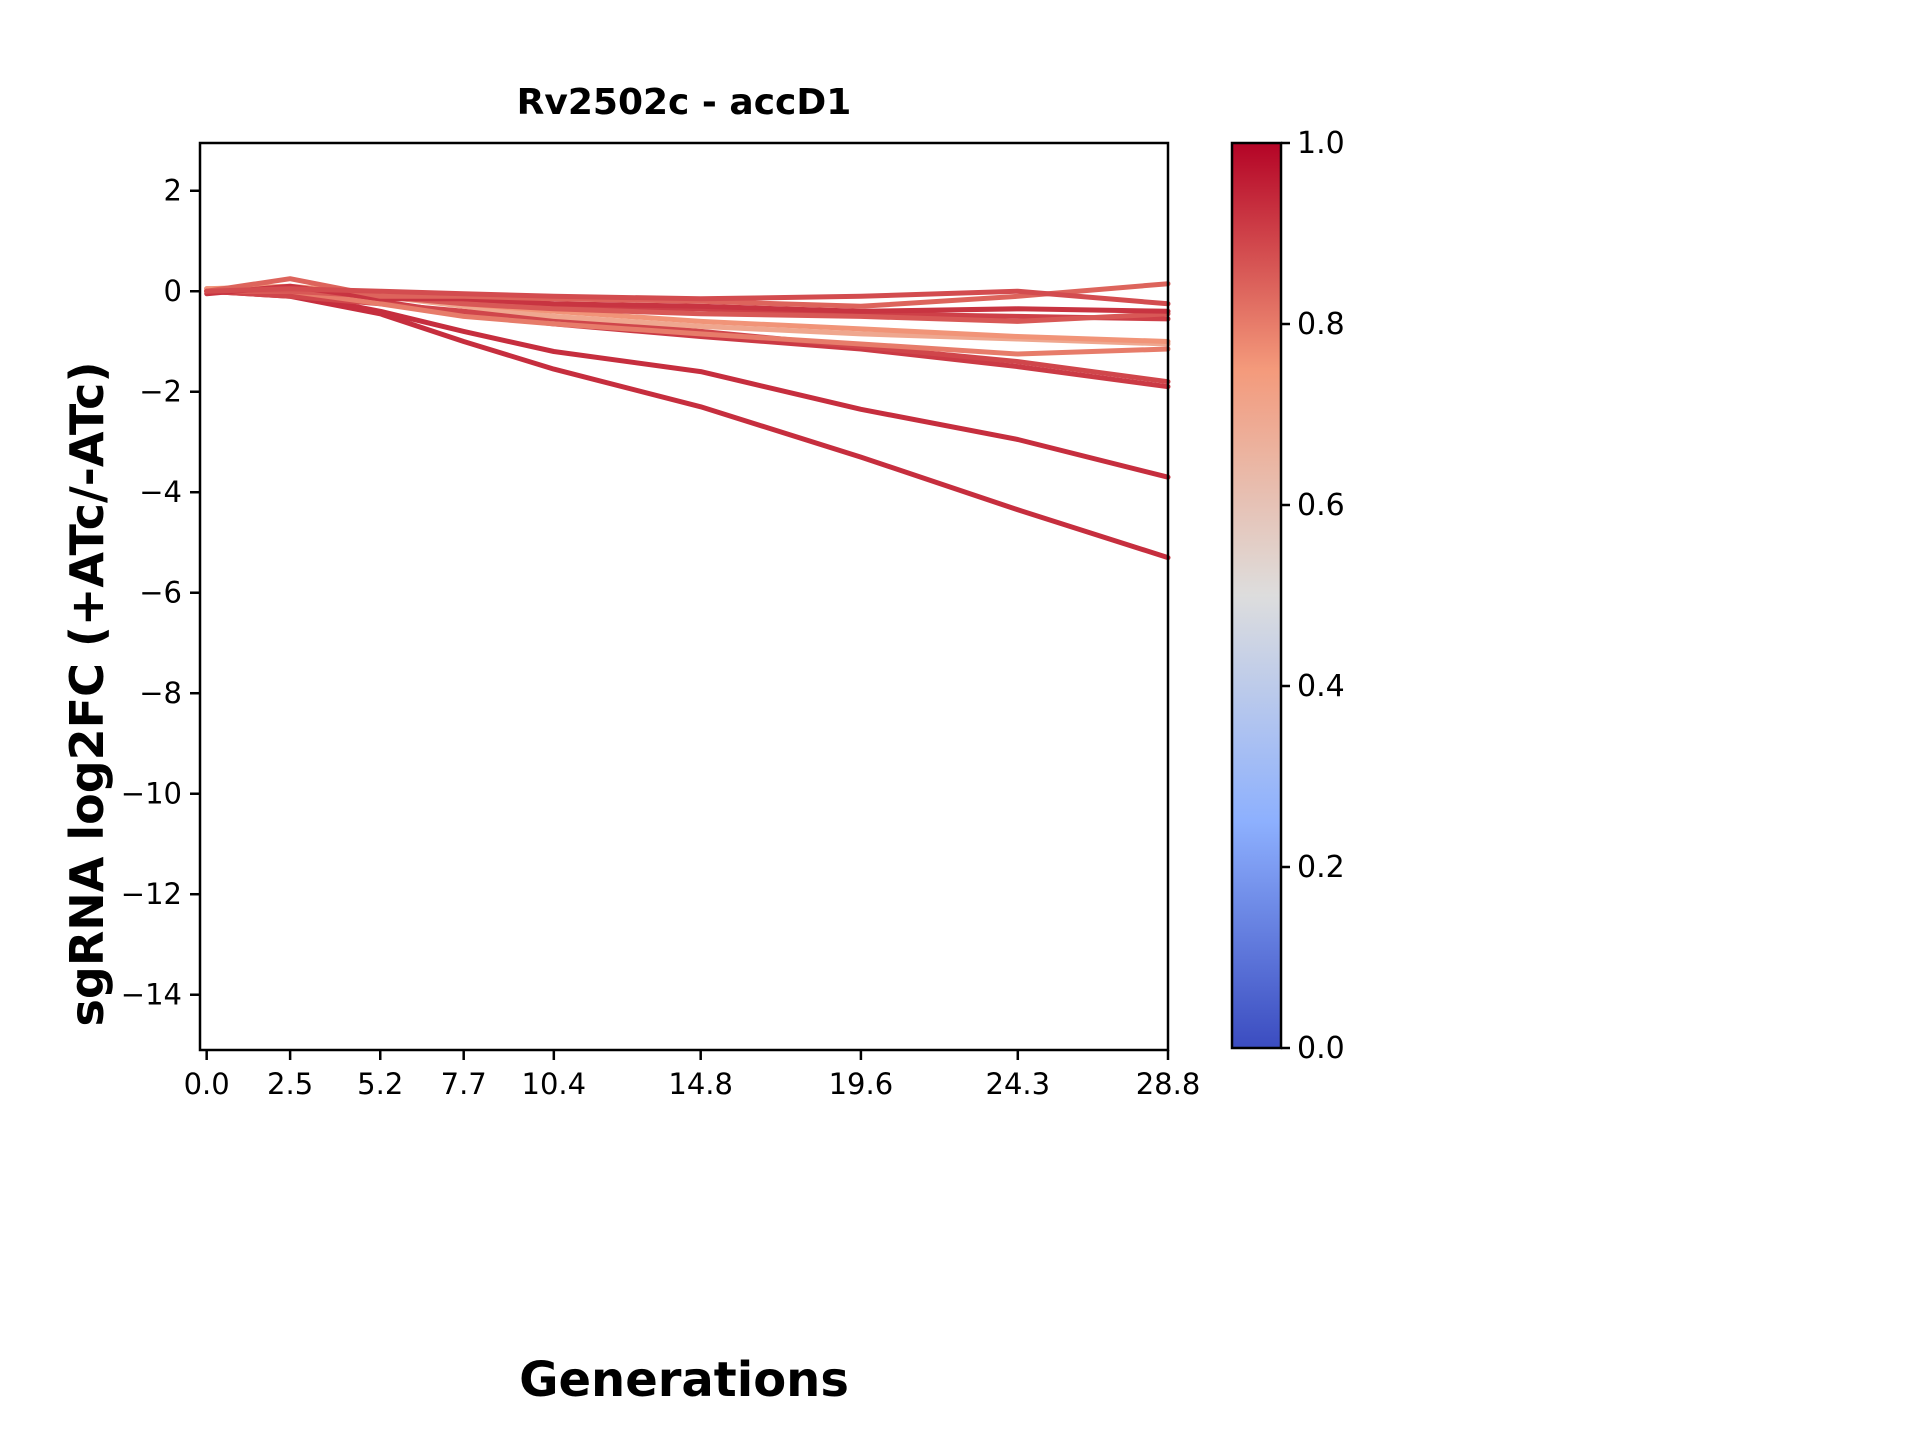 The image size is (1920, 1440). I want to click on x-tick-label: 19.6, so click(861, 1084).